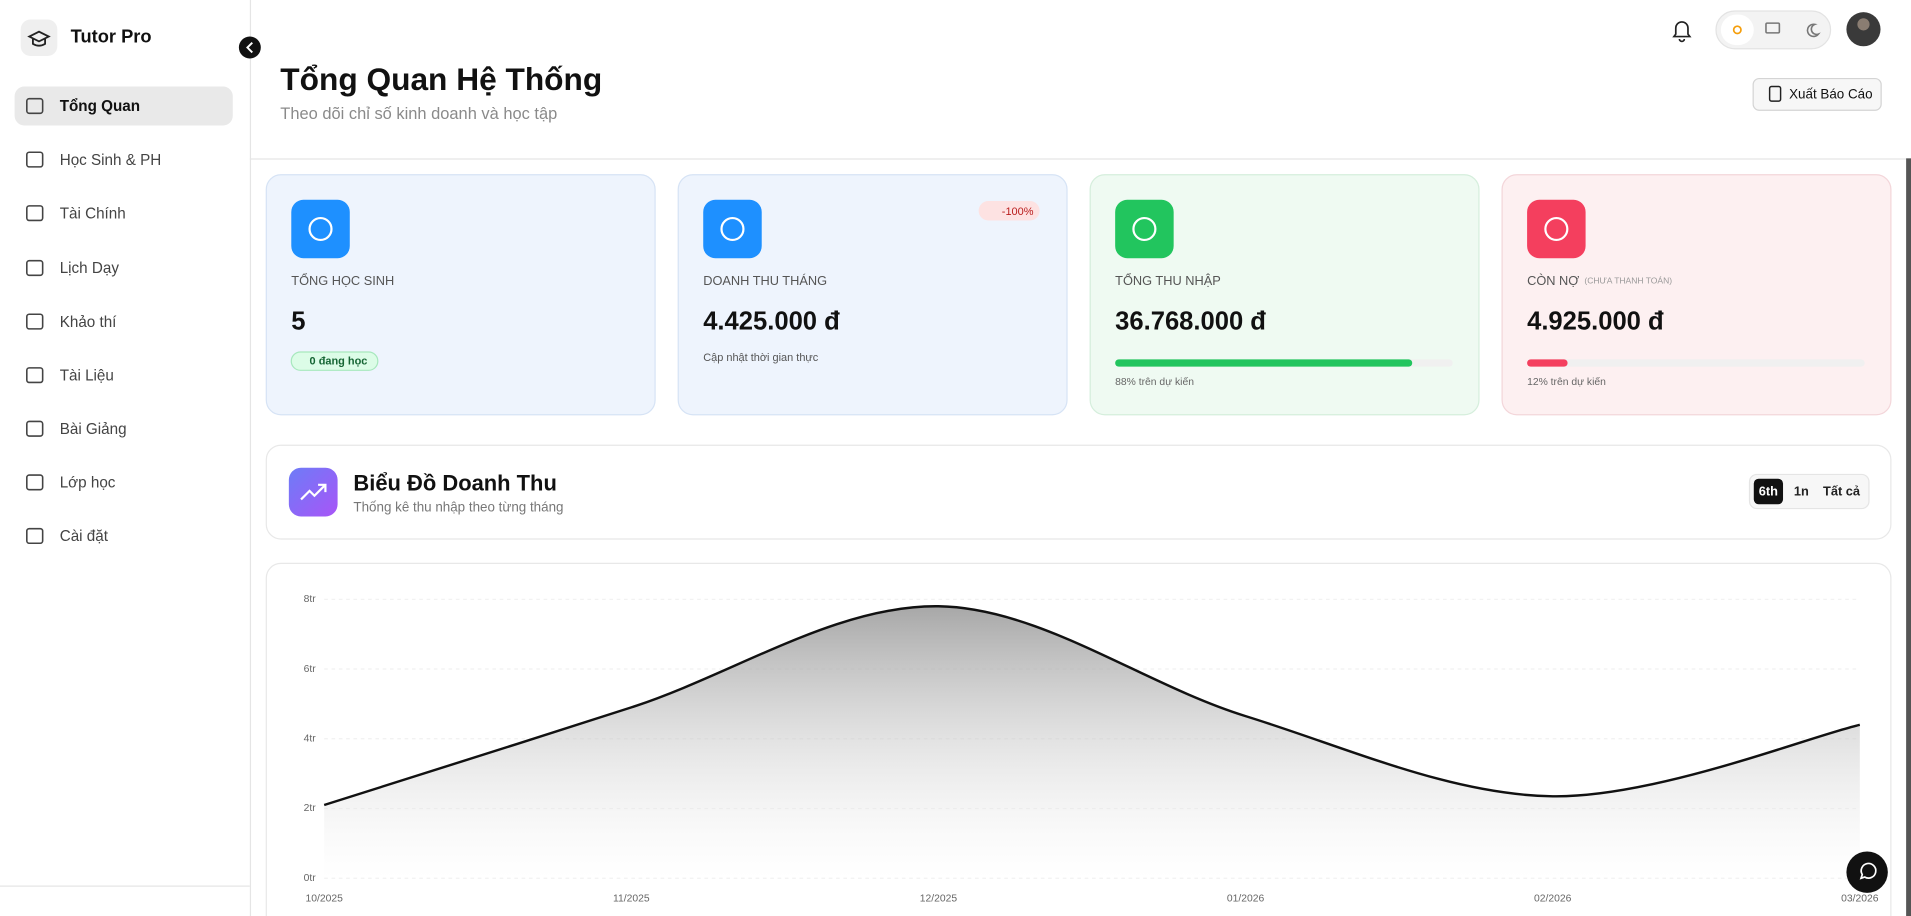 This screenshot has width=1911, height=916. I want to click on stat-label: TỔNG HỌC SINH, so click(342, 280).